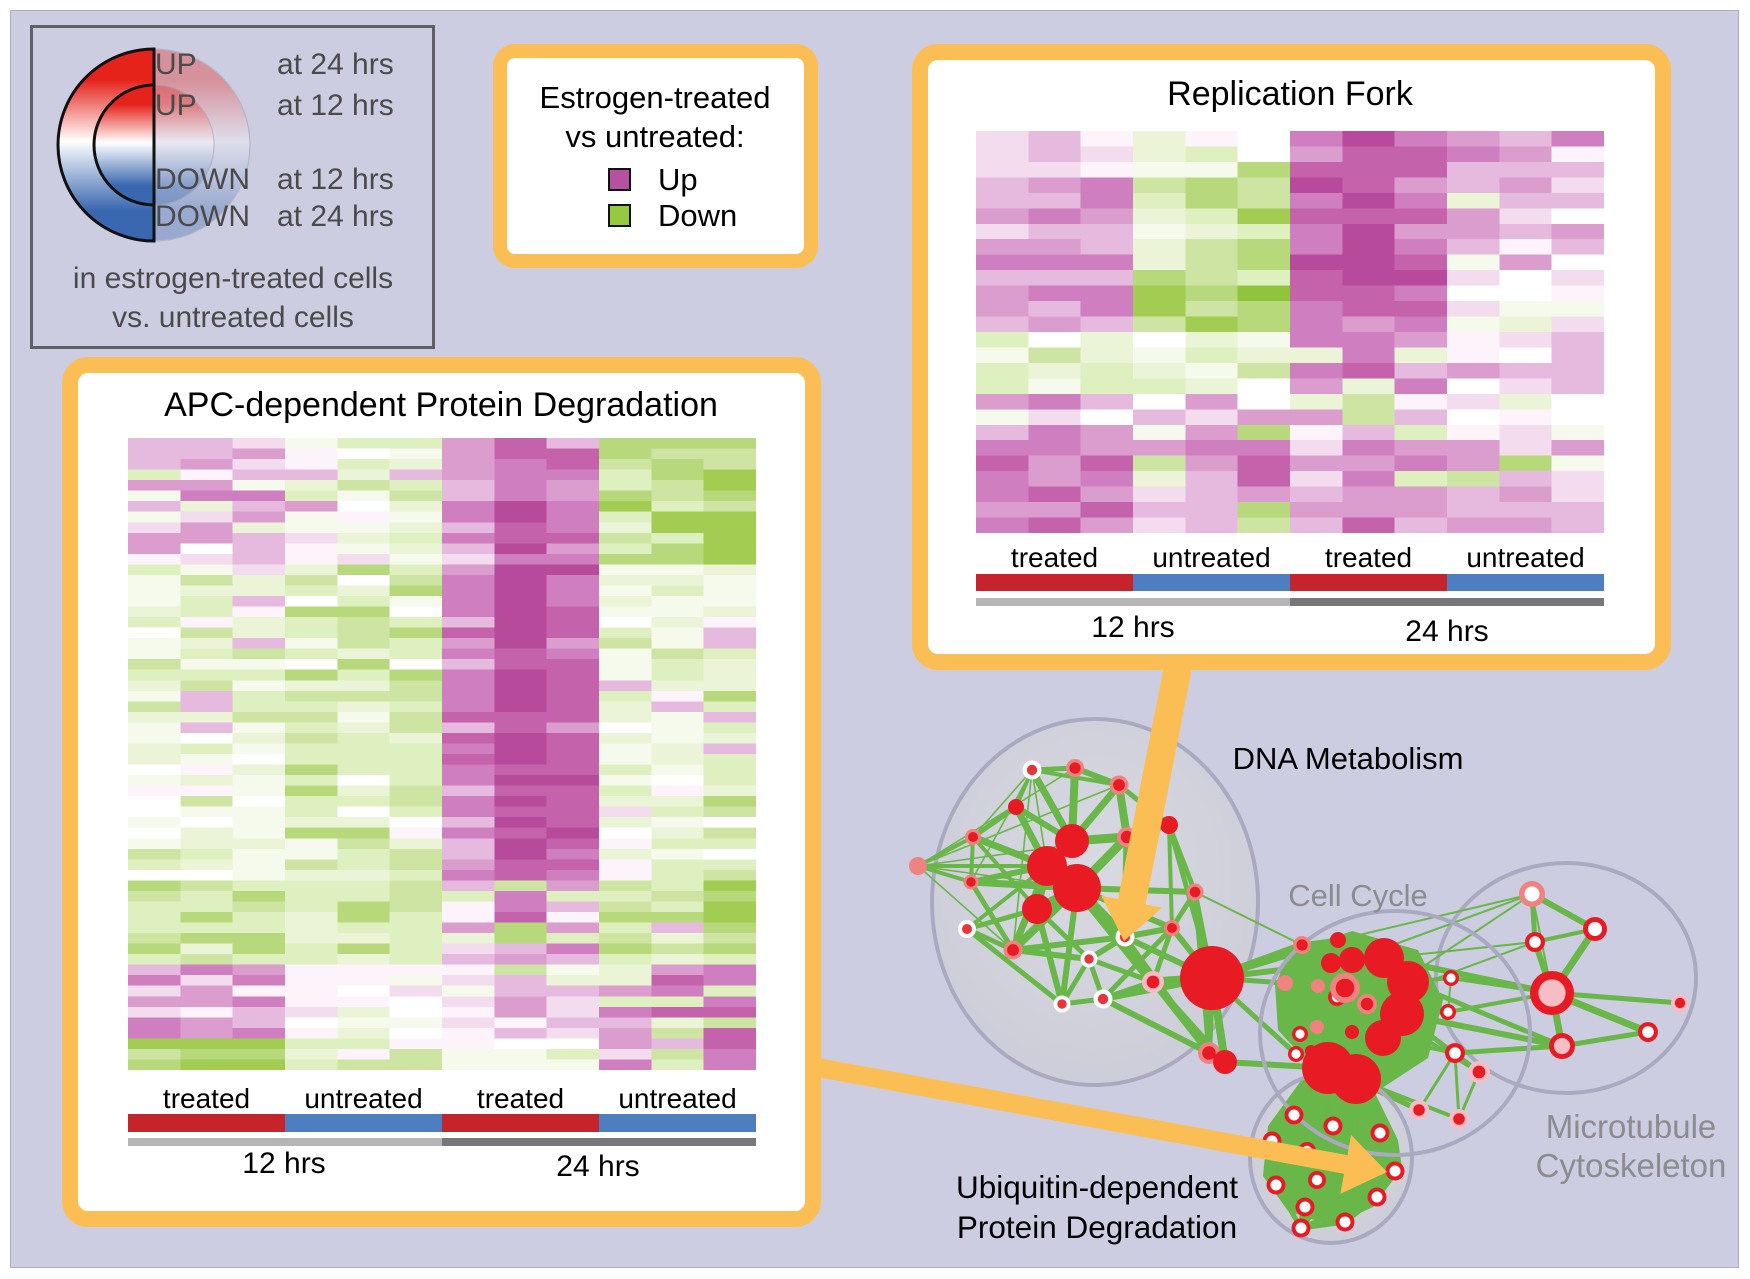 The image size is (1750, 1279). I want to click on svg-text: DNA Metabolism, so click(1348, 758).